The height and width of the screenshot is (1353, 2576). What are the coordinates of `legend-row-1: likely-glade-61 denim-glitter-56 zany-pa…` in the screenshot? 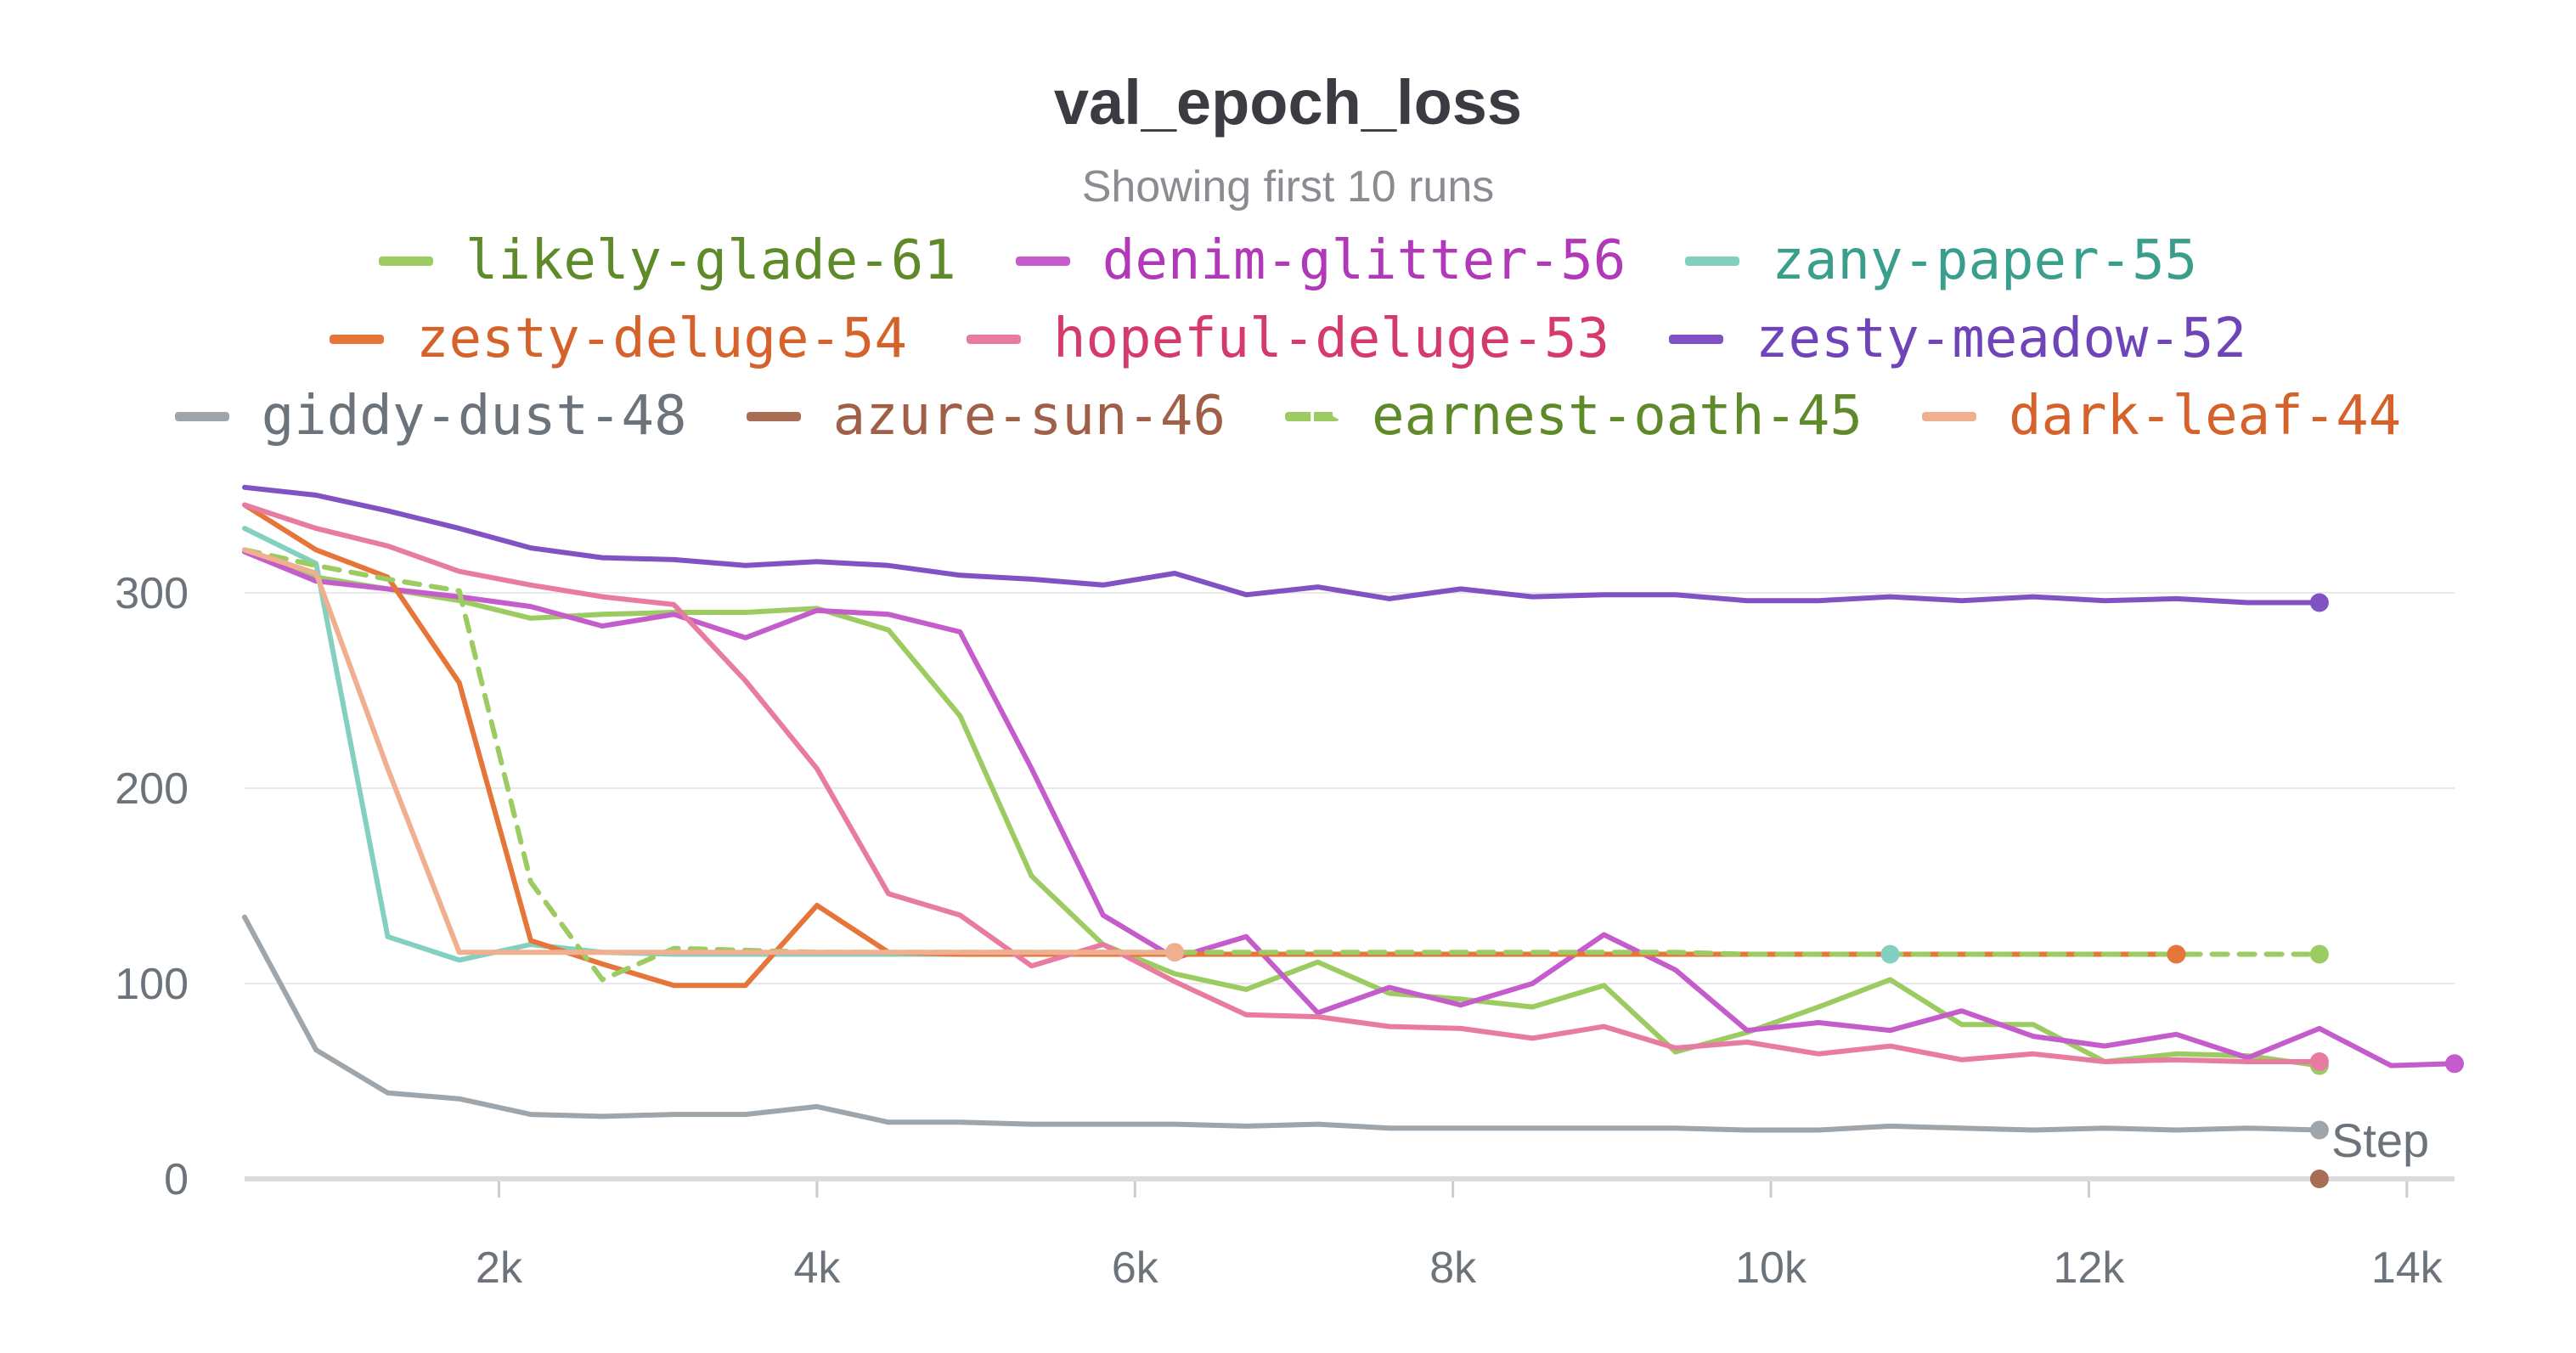 It's located at (1288, 260).